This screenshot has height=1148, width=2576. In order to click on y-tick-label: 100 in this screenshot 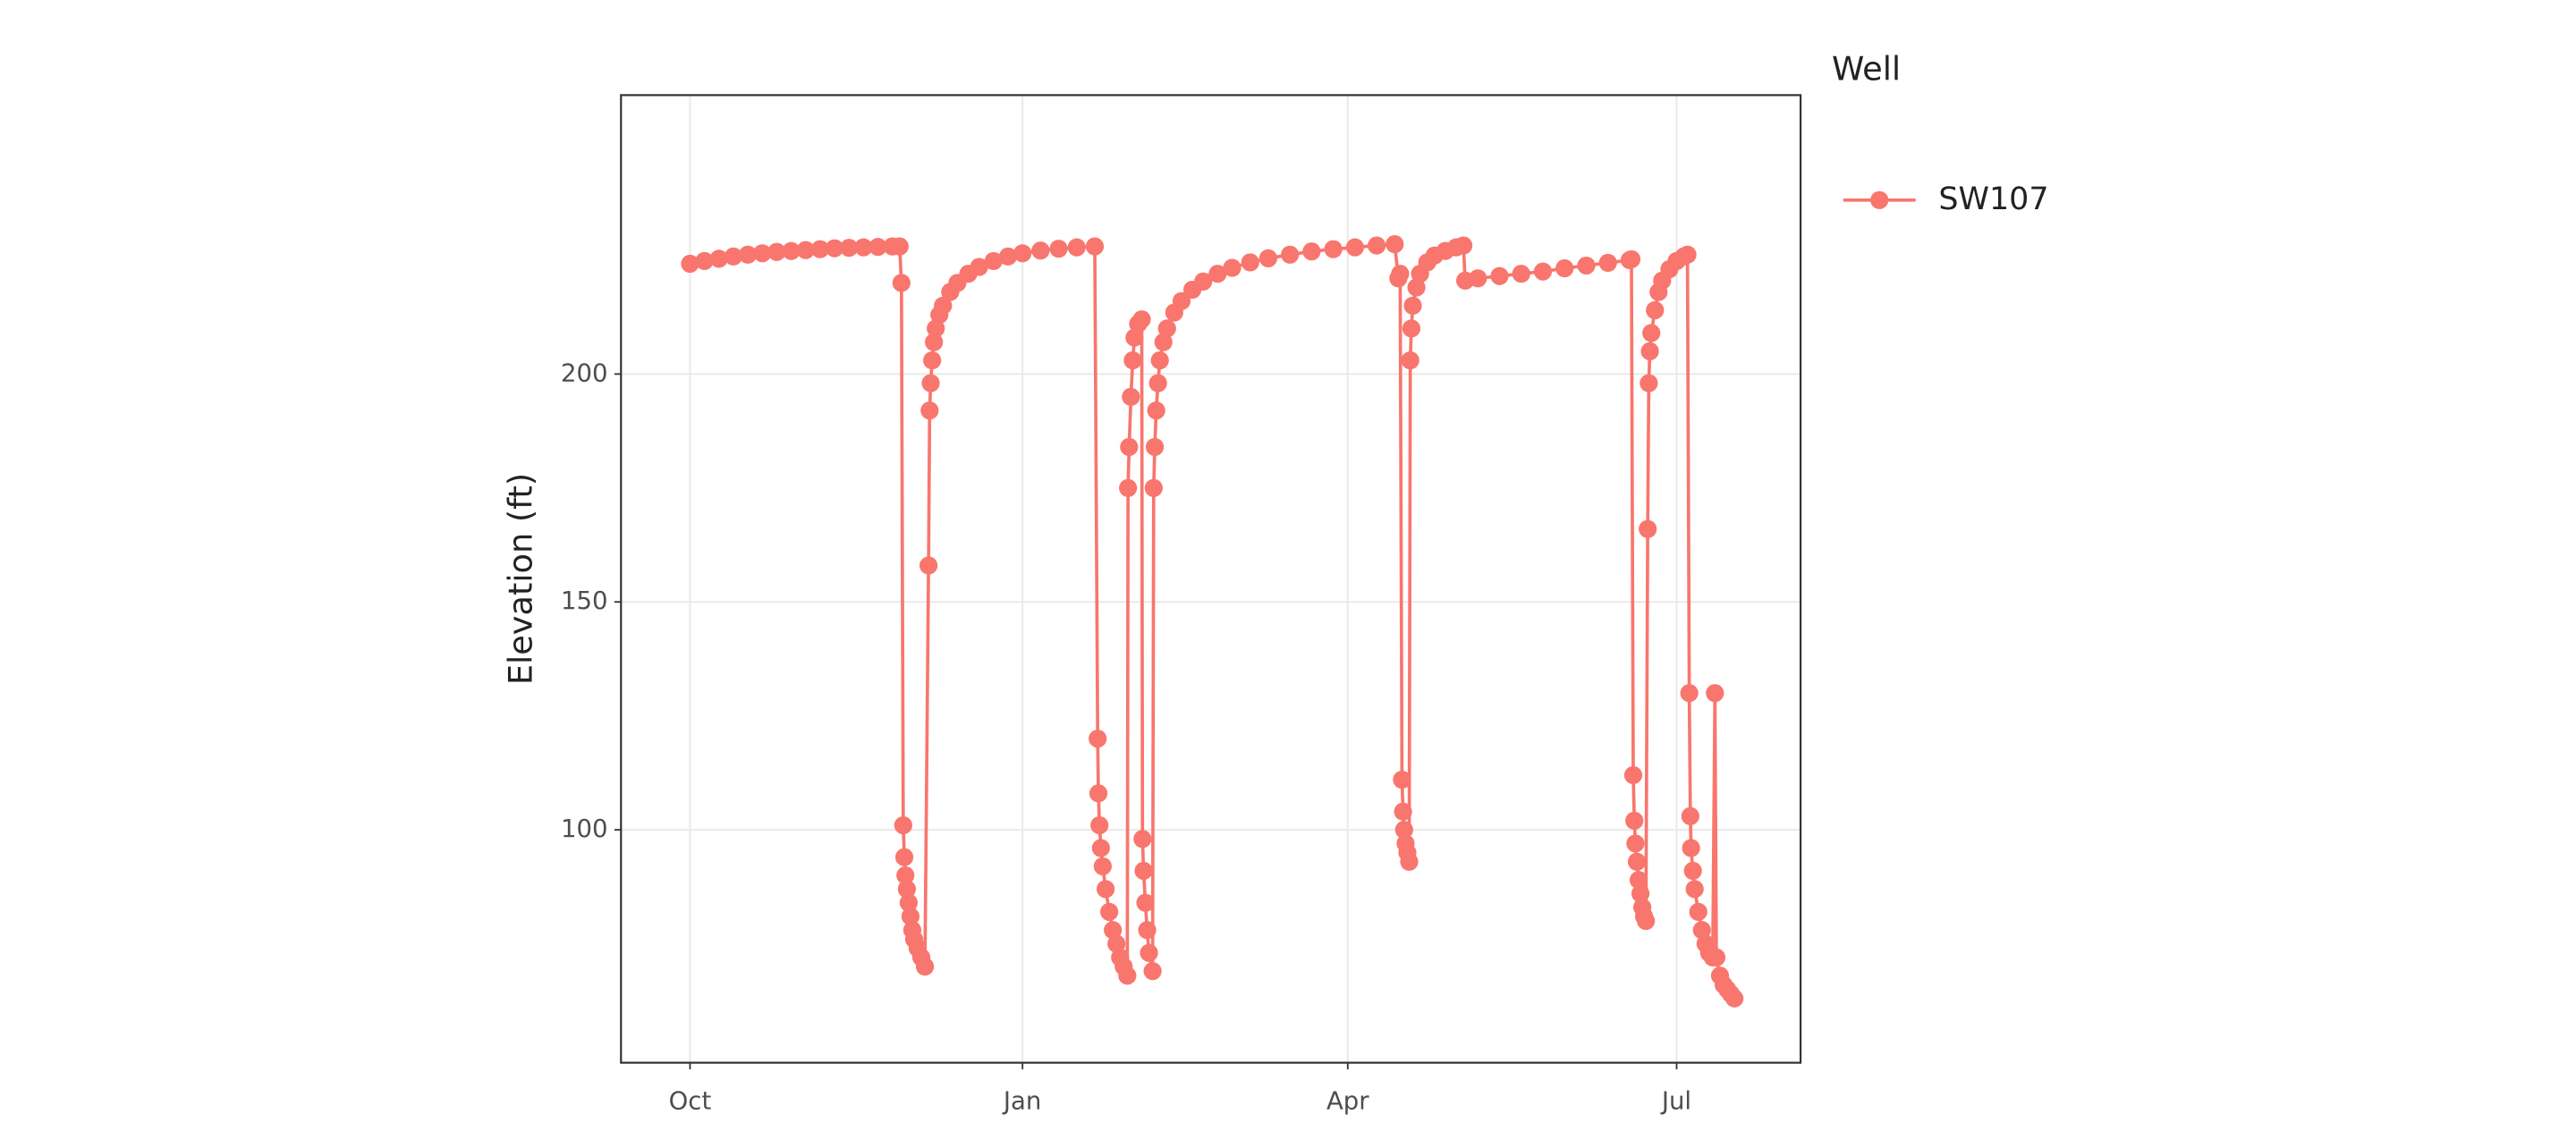, I will do `click(584, 829)`.